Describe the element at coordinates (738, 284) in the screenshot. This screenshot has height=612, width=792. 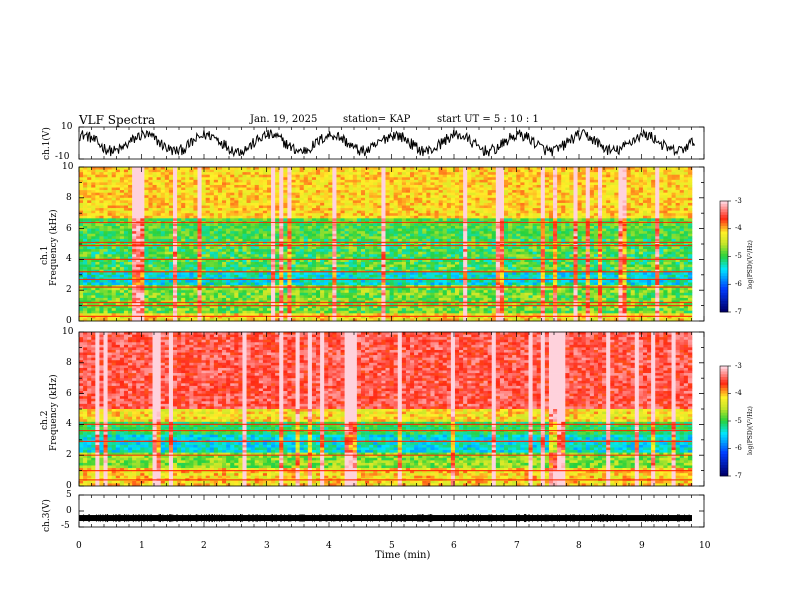
I see `colorbar1-tick-label: -6` at that location.